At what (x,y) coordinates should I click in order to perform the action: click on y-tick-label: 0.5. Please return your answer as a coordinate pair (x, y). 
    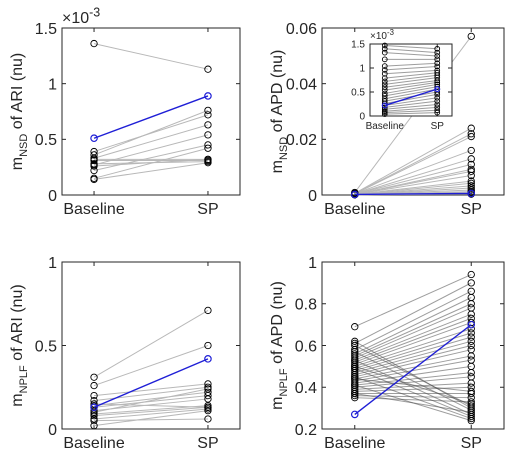
    Looking at the image, I should click on (46, 346).